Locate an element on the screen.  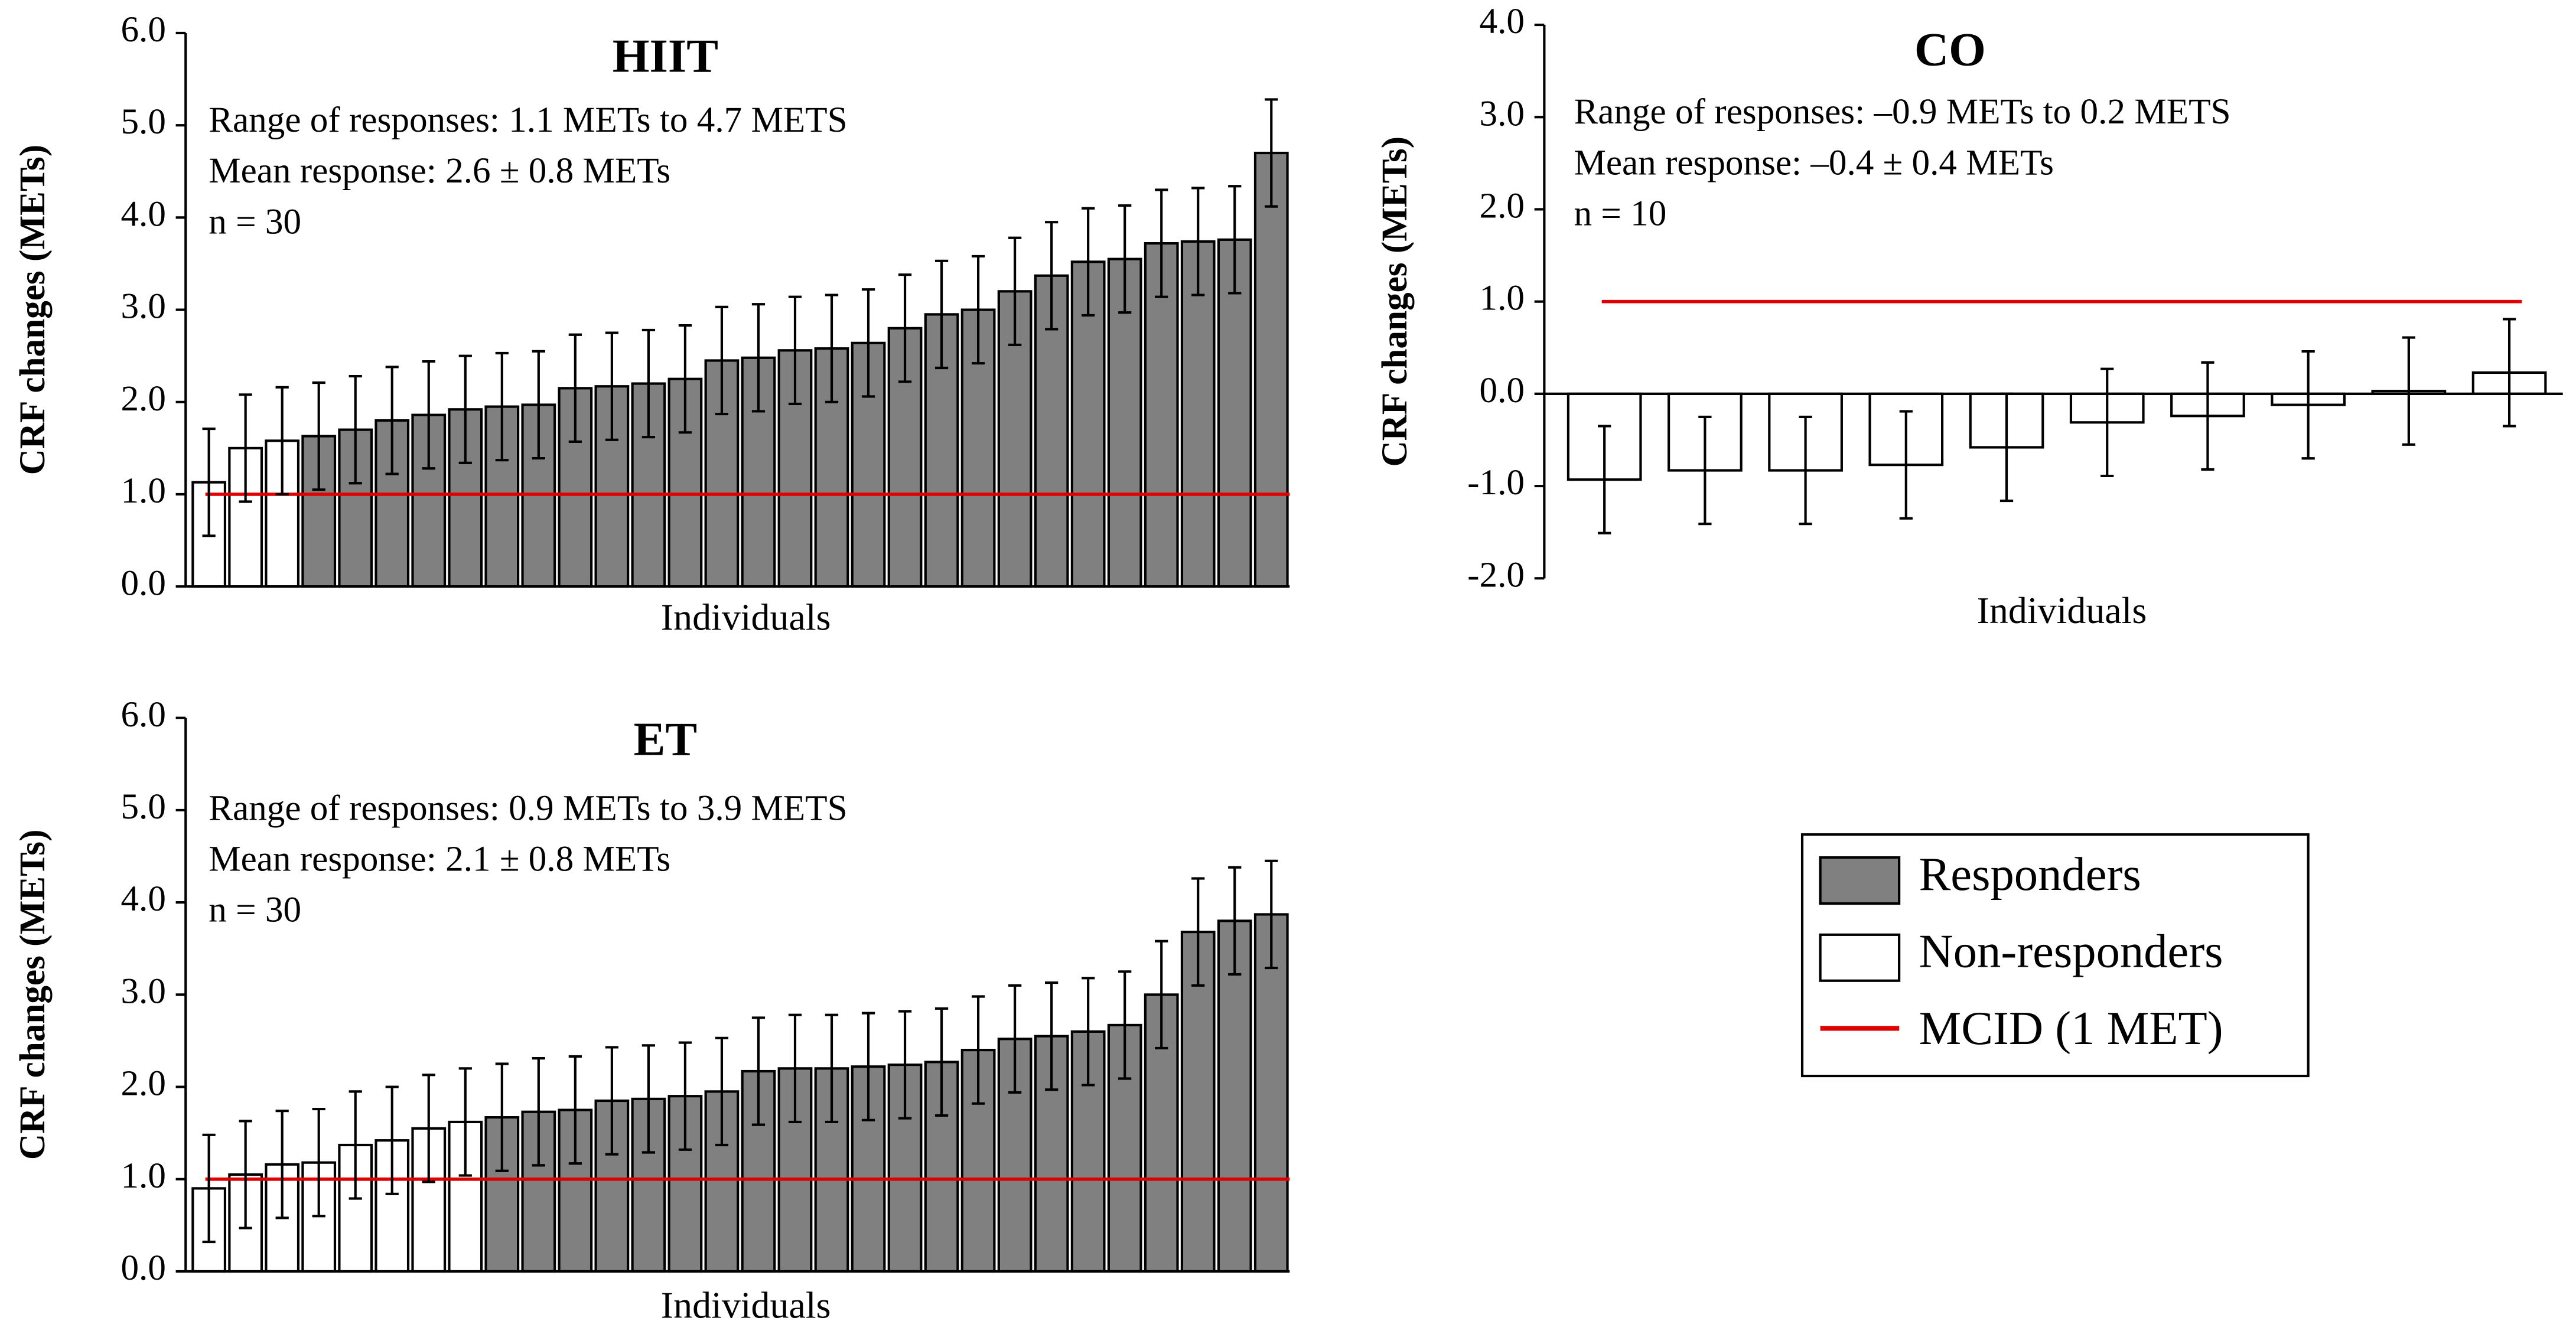
y-tick-label: -1.0 is located at coordinates (1496, 482).